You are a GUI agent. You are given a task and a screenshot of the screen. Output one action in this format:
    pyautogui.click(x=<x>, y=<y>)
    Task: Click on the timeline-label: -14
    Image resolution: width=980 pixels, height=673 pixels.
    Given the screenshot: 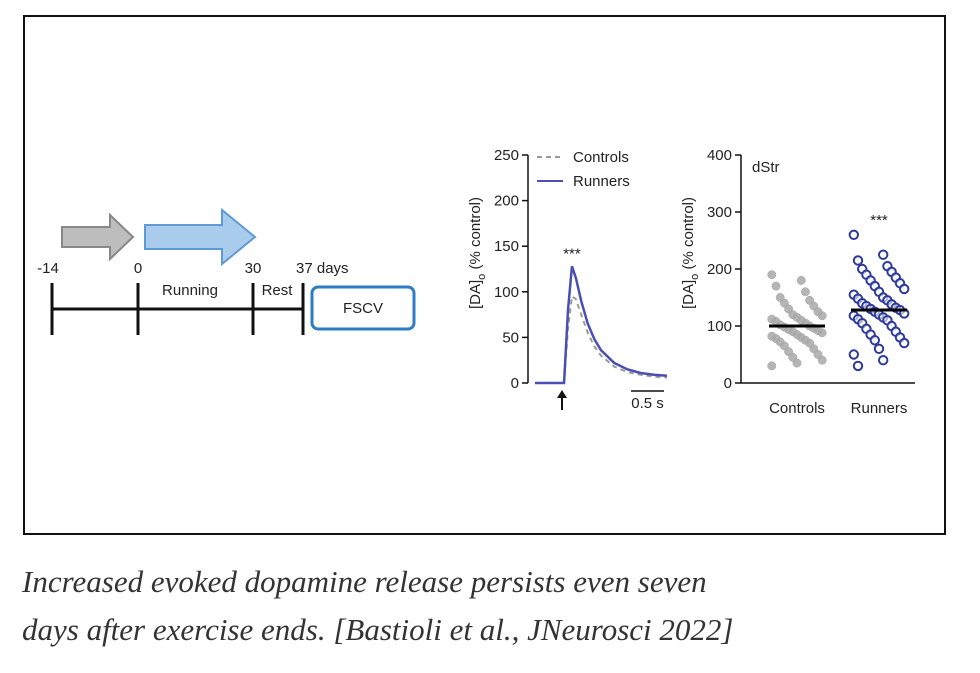 What is the action you would take?
    pyautogui.click(x=48, y=268)
    